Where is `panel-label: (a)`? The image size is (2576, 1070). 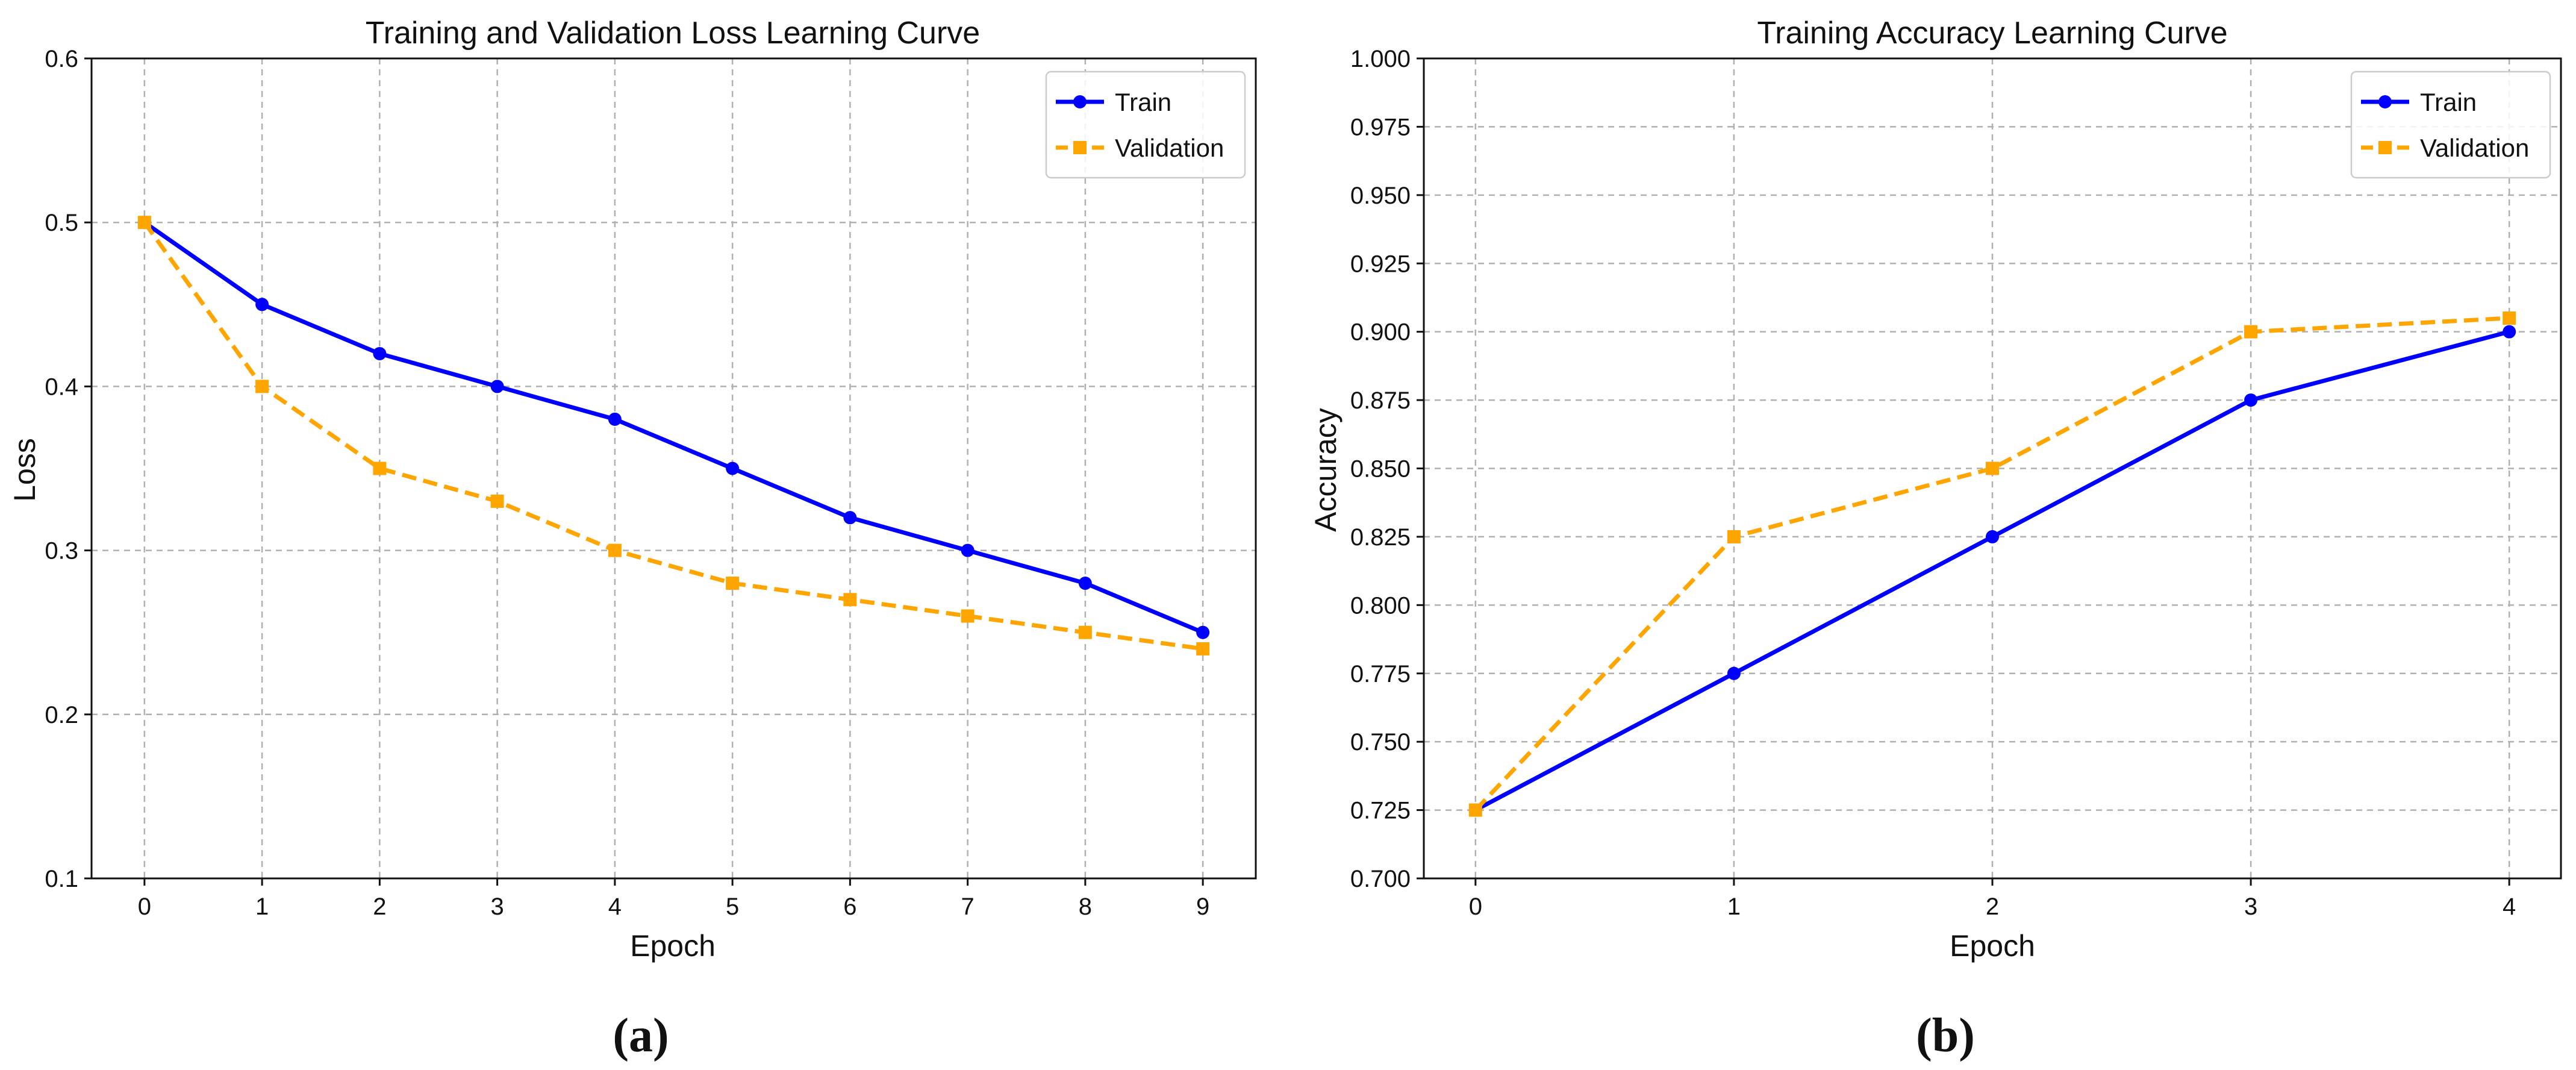 panel-label: (a) is located at coordinates (641, 1035).